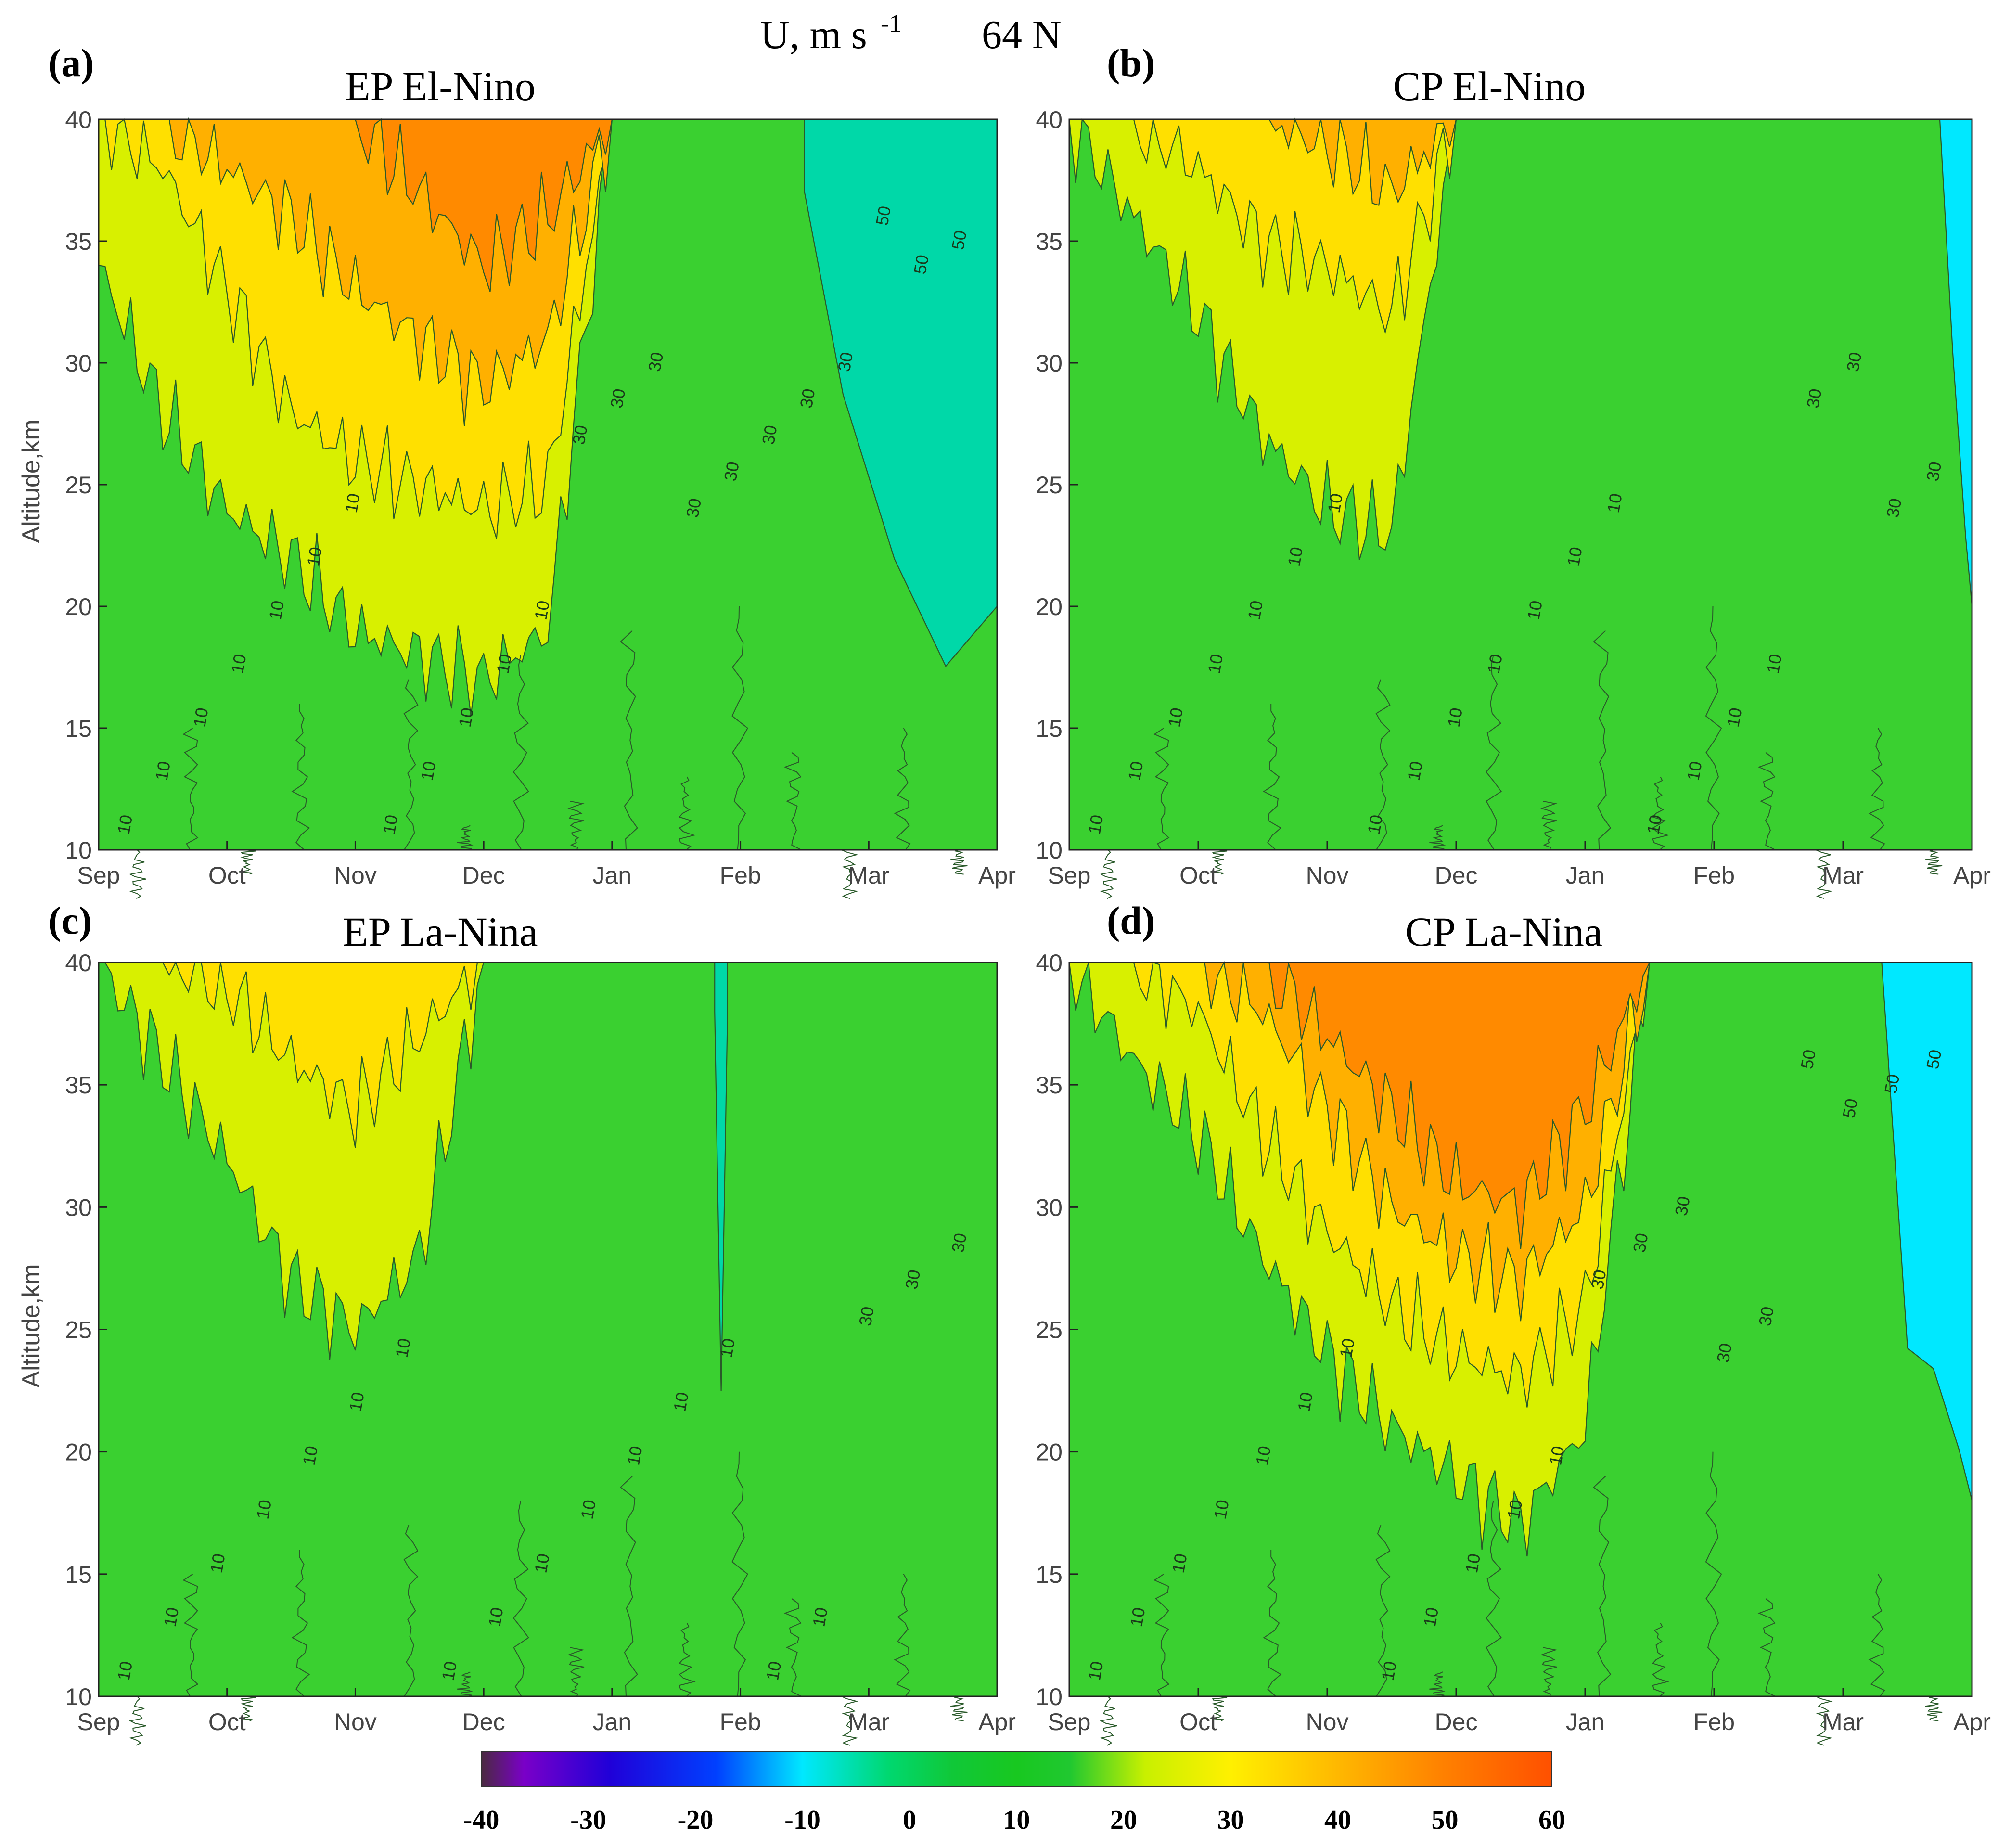 The height and width of the screenshot is (1848, 1998). What do you see at coordinates (1230, 1820) in the screenshot?
I see `colorbar-tick-label: 30` at bounding box center [1230, 1820].